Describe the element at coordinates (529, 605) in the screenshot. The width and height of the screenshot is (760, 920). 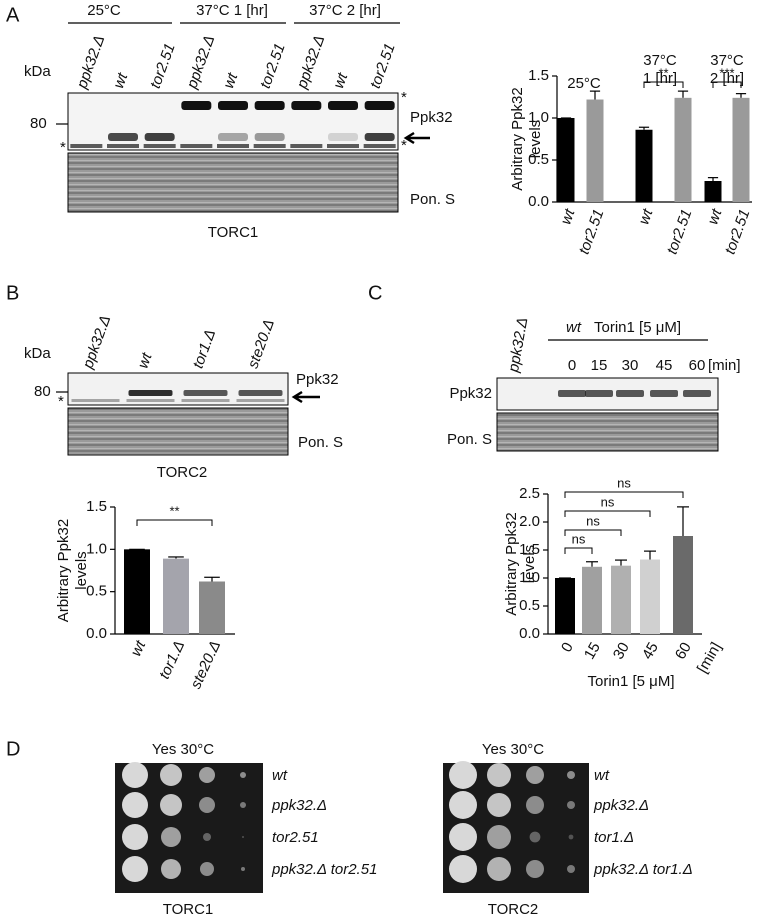
I see `y-tick-label: 0.5` at that location.